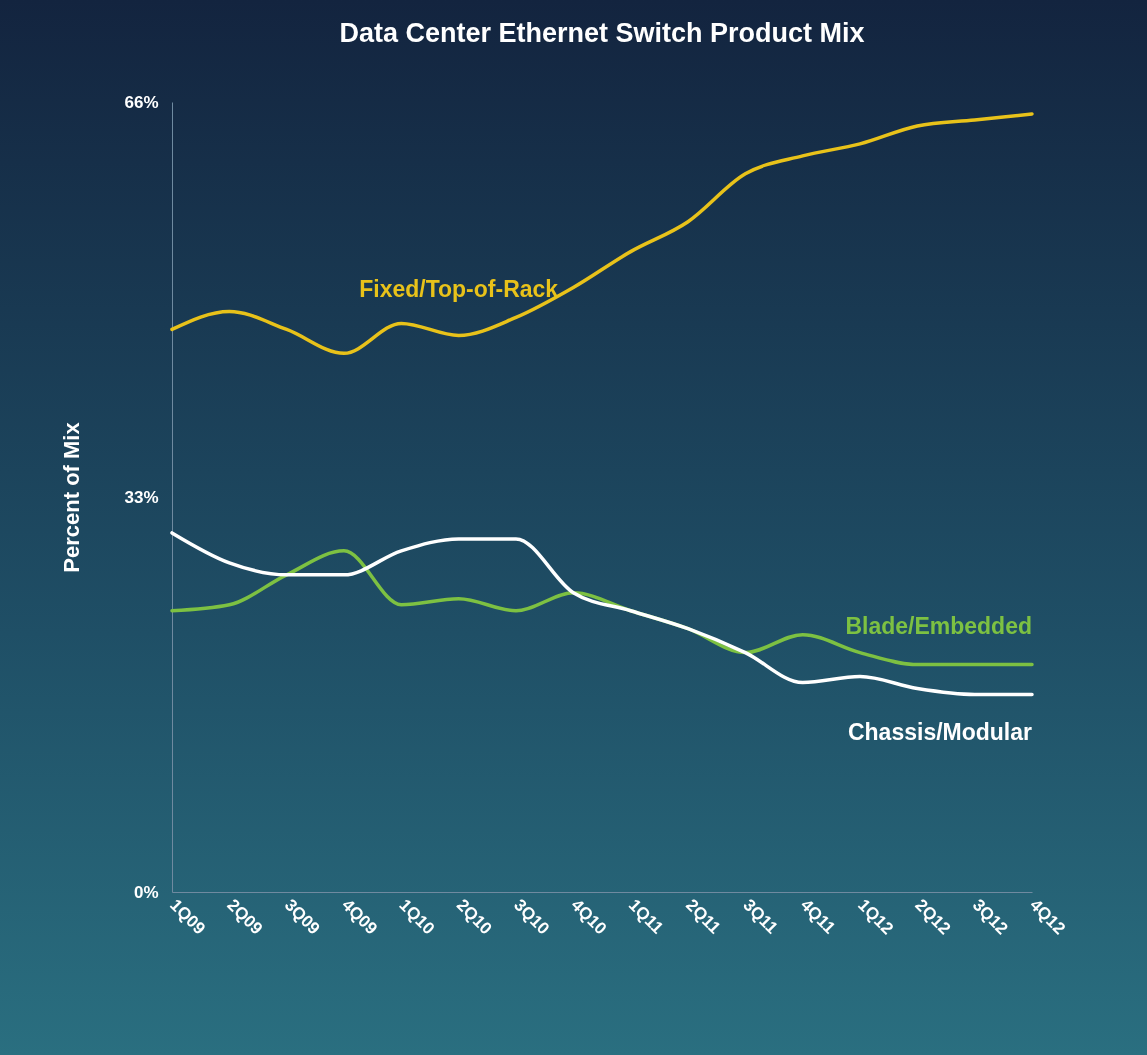 The height and width of the screenshot is (1055, 1147). Describe the element at coordinates (602, 33) in the screenshot. I see `chart-title: Data Center Ethernet Switch Product Mix` at that location.